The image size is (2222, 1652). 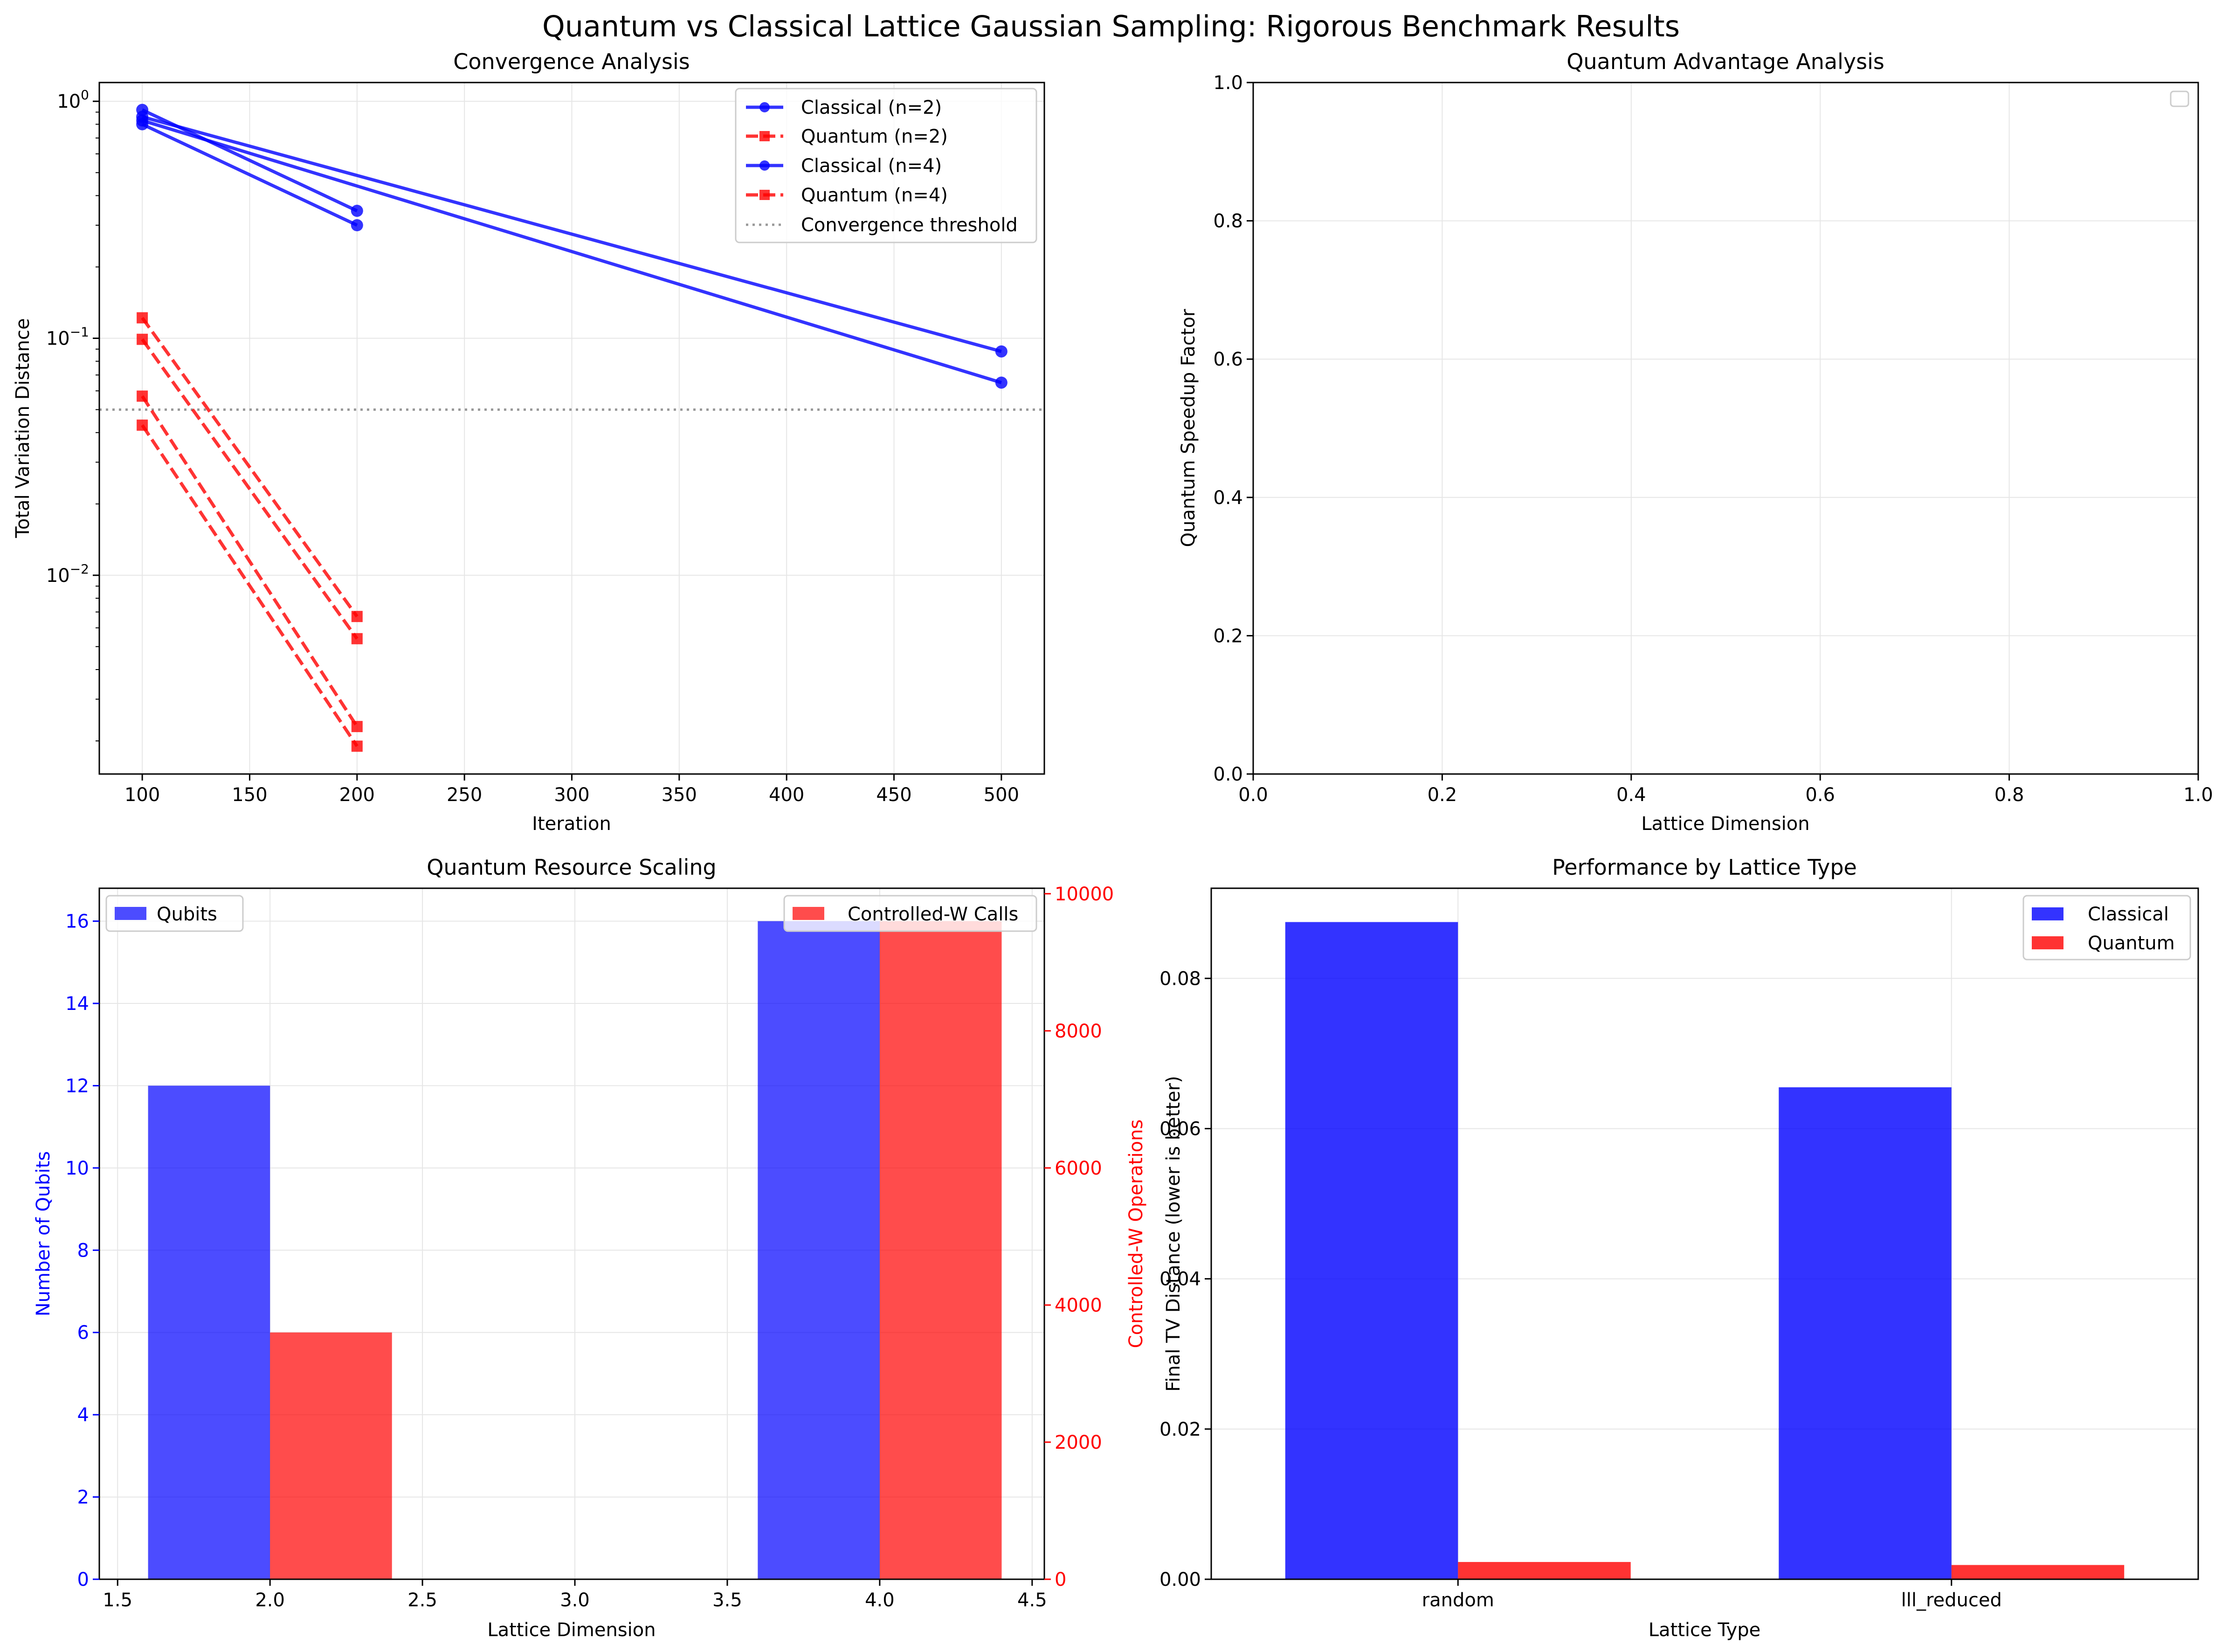 What do you see at coordinates (270, 1600) in the screenshot?
I see `x-tick-label: 2.0` at bounding box center [270, 1600].